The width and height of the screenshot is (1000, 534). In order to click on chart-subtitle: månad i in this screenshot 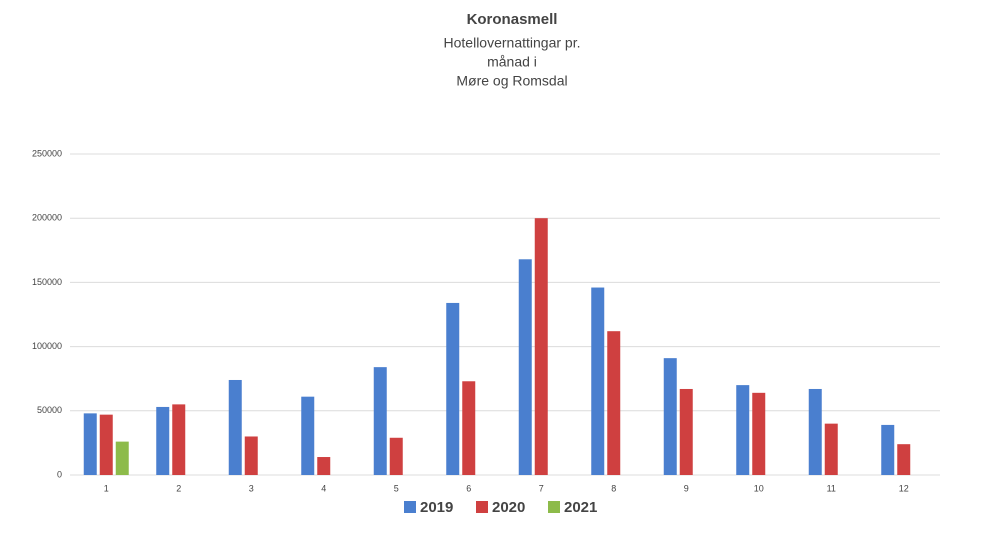, I will do `click(512, 62)`.